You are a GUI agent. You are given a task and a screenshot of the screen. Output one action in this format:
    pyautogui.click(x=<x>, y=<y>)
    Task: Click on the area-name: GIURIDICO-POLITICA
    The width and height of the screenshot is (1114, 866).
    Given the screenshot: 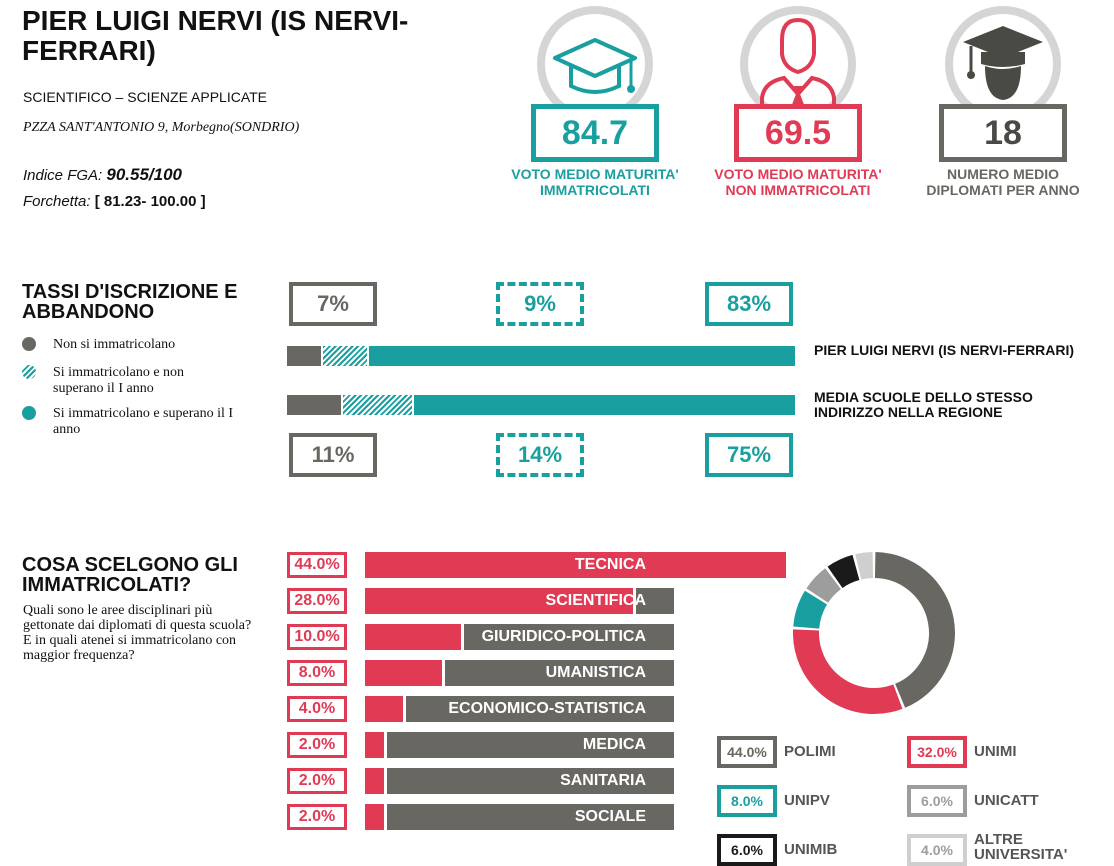 What is the action you would take?
    pyautogui.click(x=563, y=636)
    